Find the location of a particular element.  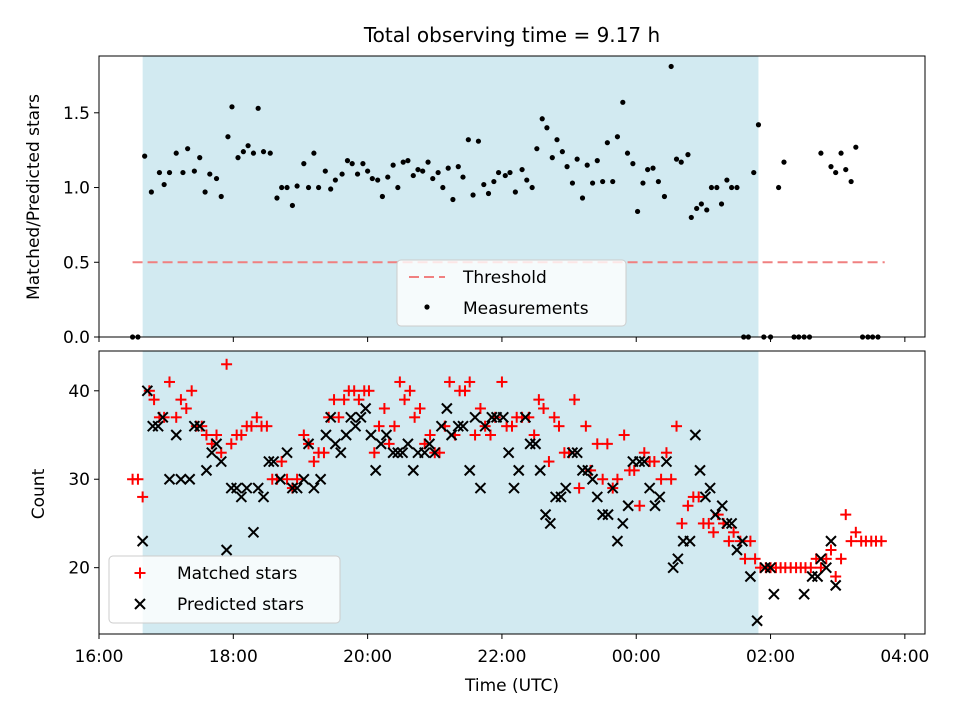

bottom-xlabel: Time (UTC) is located at coordinates (511, 686).